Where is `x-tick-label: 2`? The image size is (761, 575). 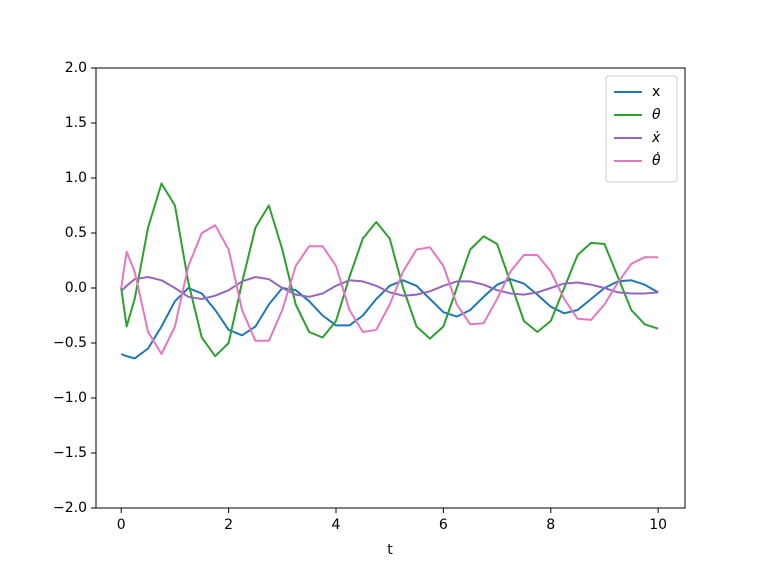 x-tick-label: 2 is located at coordinates (228, 525).